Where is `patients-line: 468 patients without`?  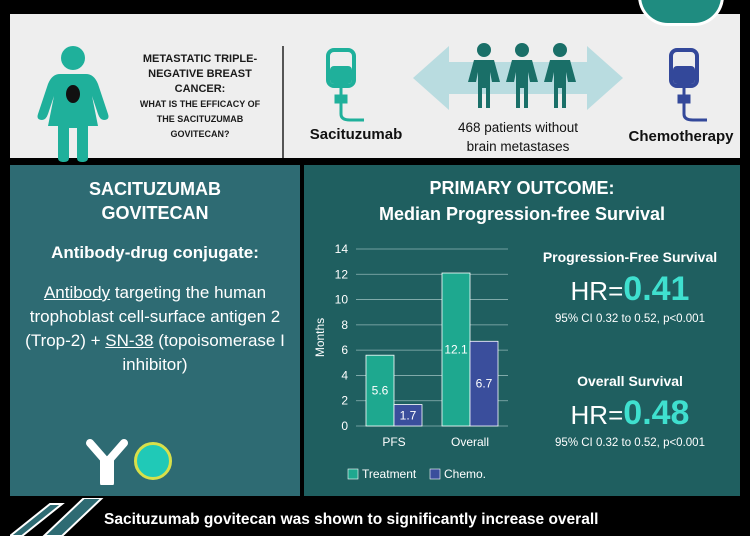
patients-line: 468 patients without is located at coordinates (518, 127).